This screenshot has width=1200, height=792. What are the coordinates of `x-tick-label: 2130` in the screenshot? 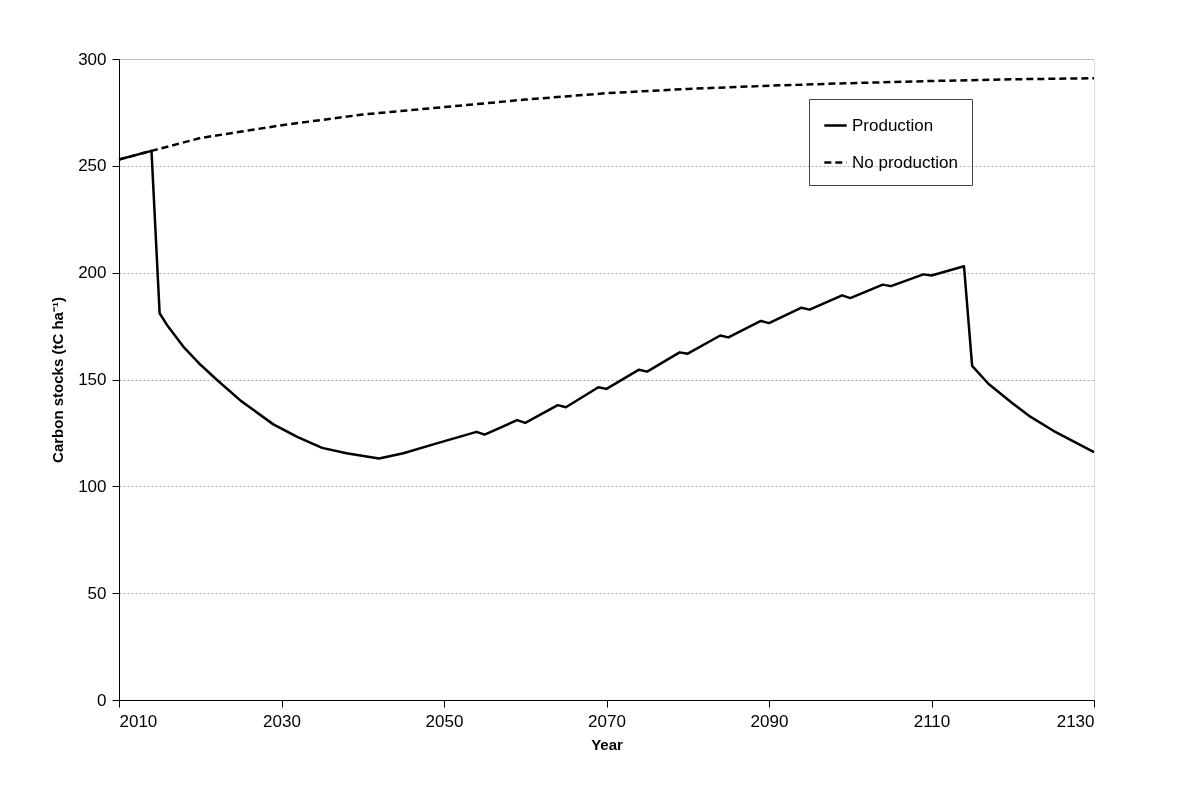 It's located at (1075, 721).